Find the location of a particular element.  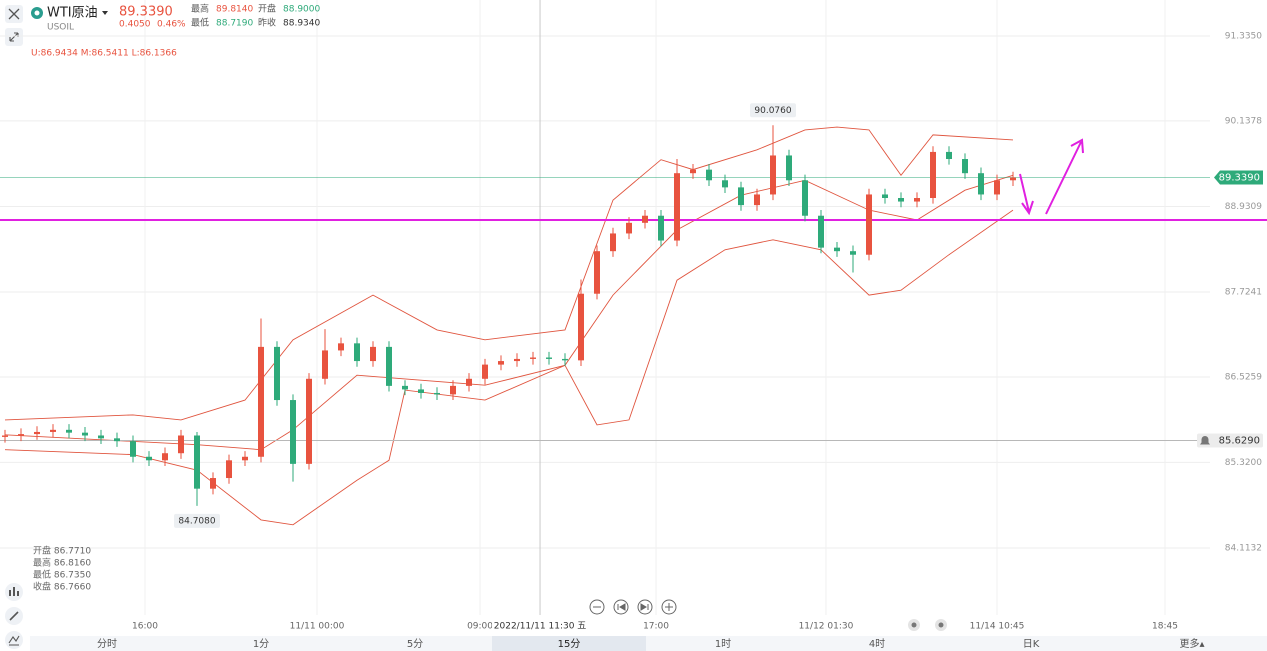

stat-label: 昨收 is located at coordinates (267, 23).